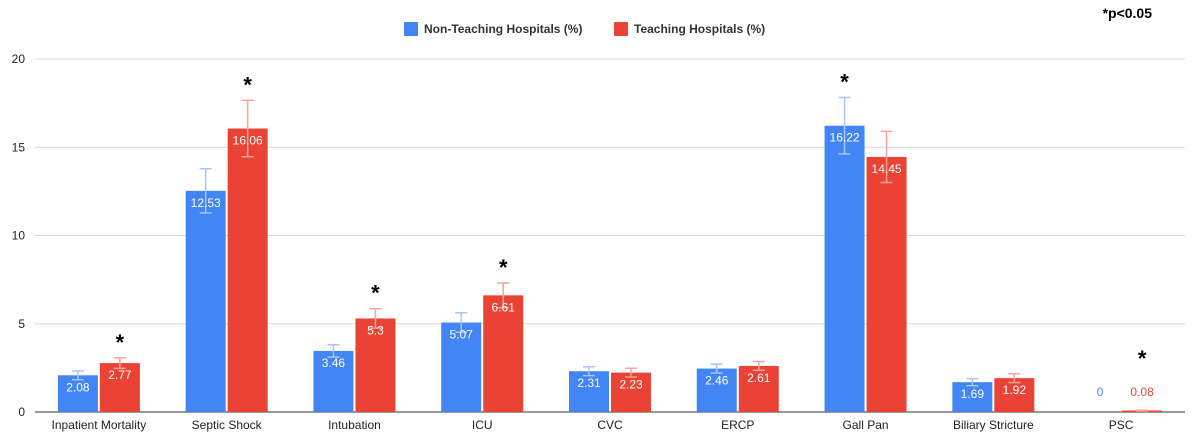 Image resolution: width=1200 pixels, height=437 pixels. Describe the element at coordinates (737, 425) in the screenshot. I see `category-label: ERCP` at that location.